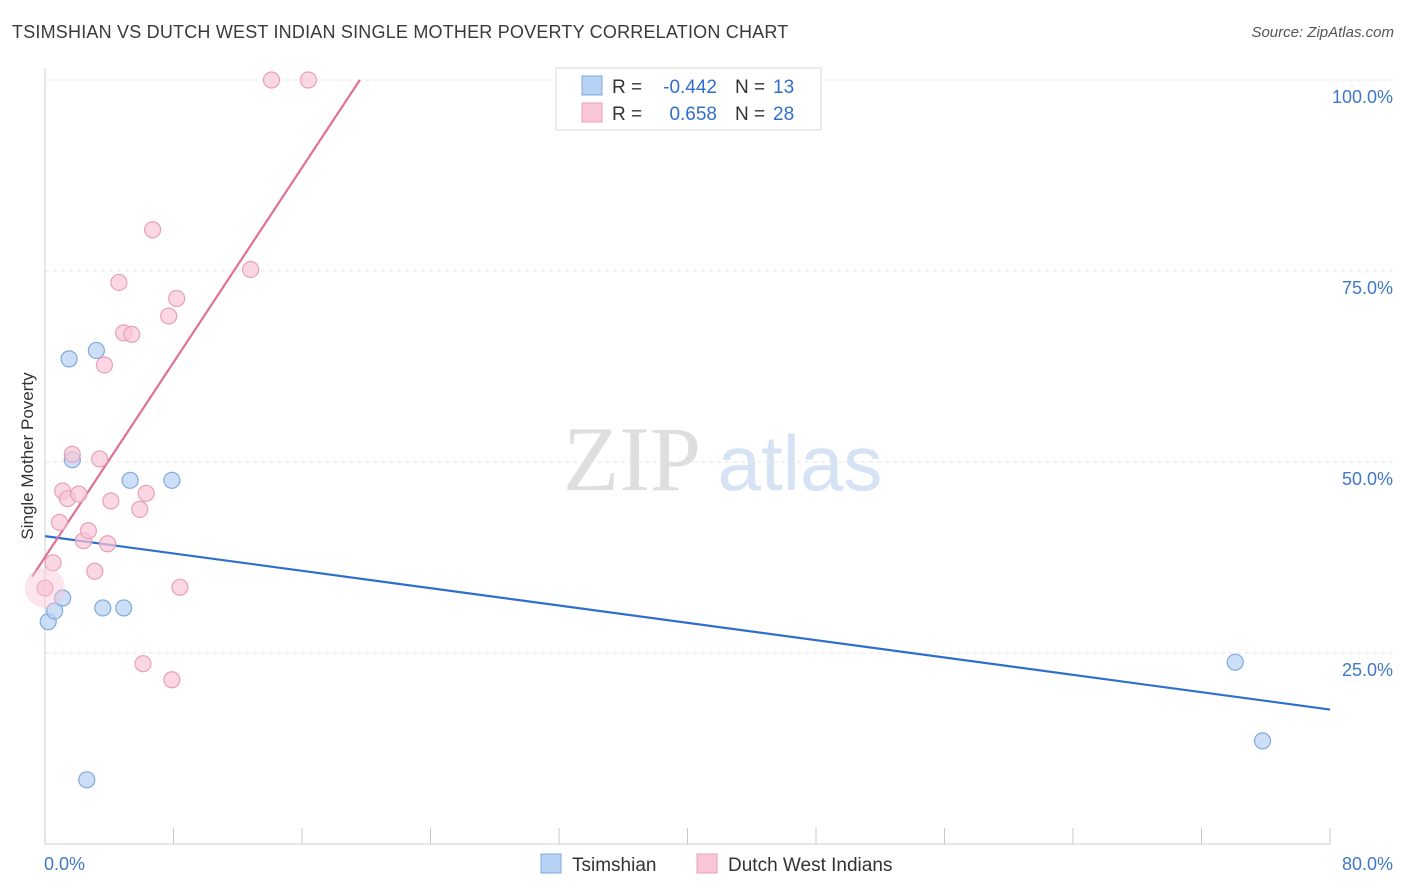  I want to click on x-tick-labels: 0.0% 80.0%, so click(718, 864).